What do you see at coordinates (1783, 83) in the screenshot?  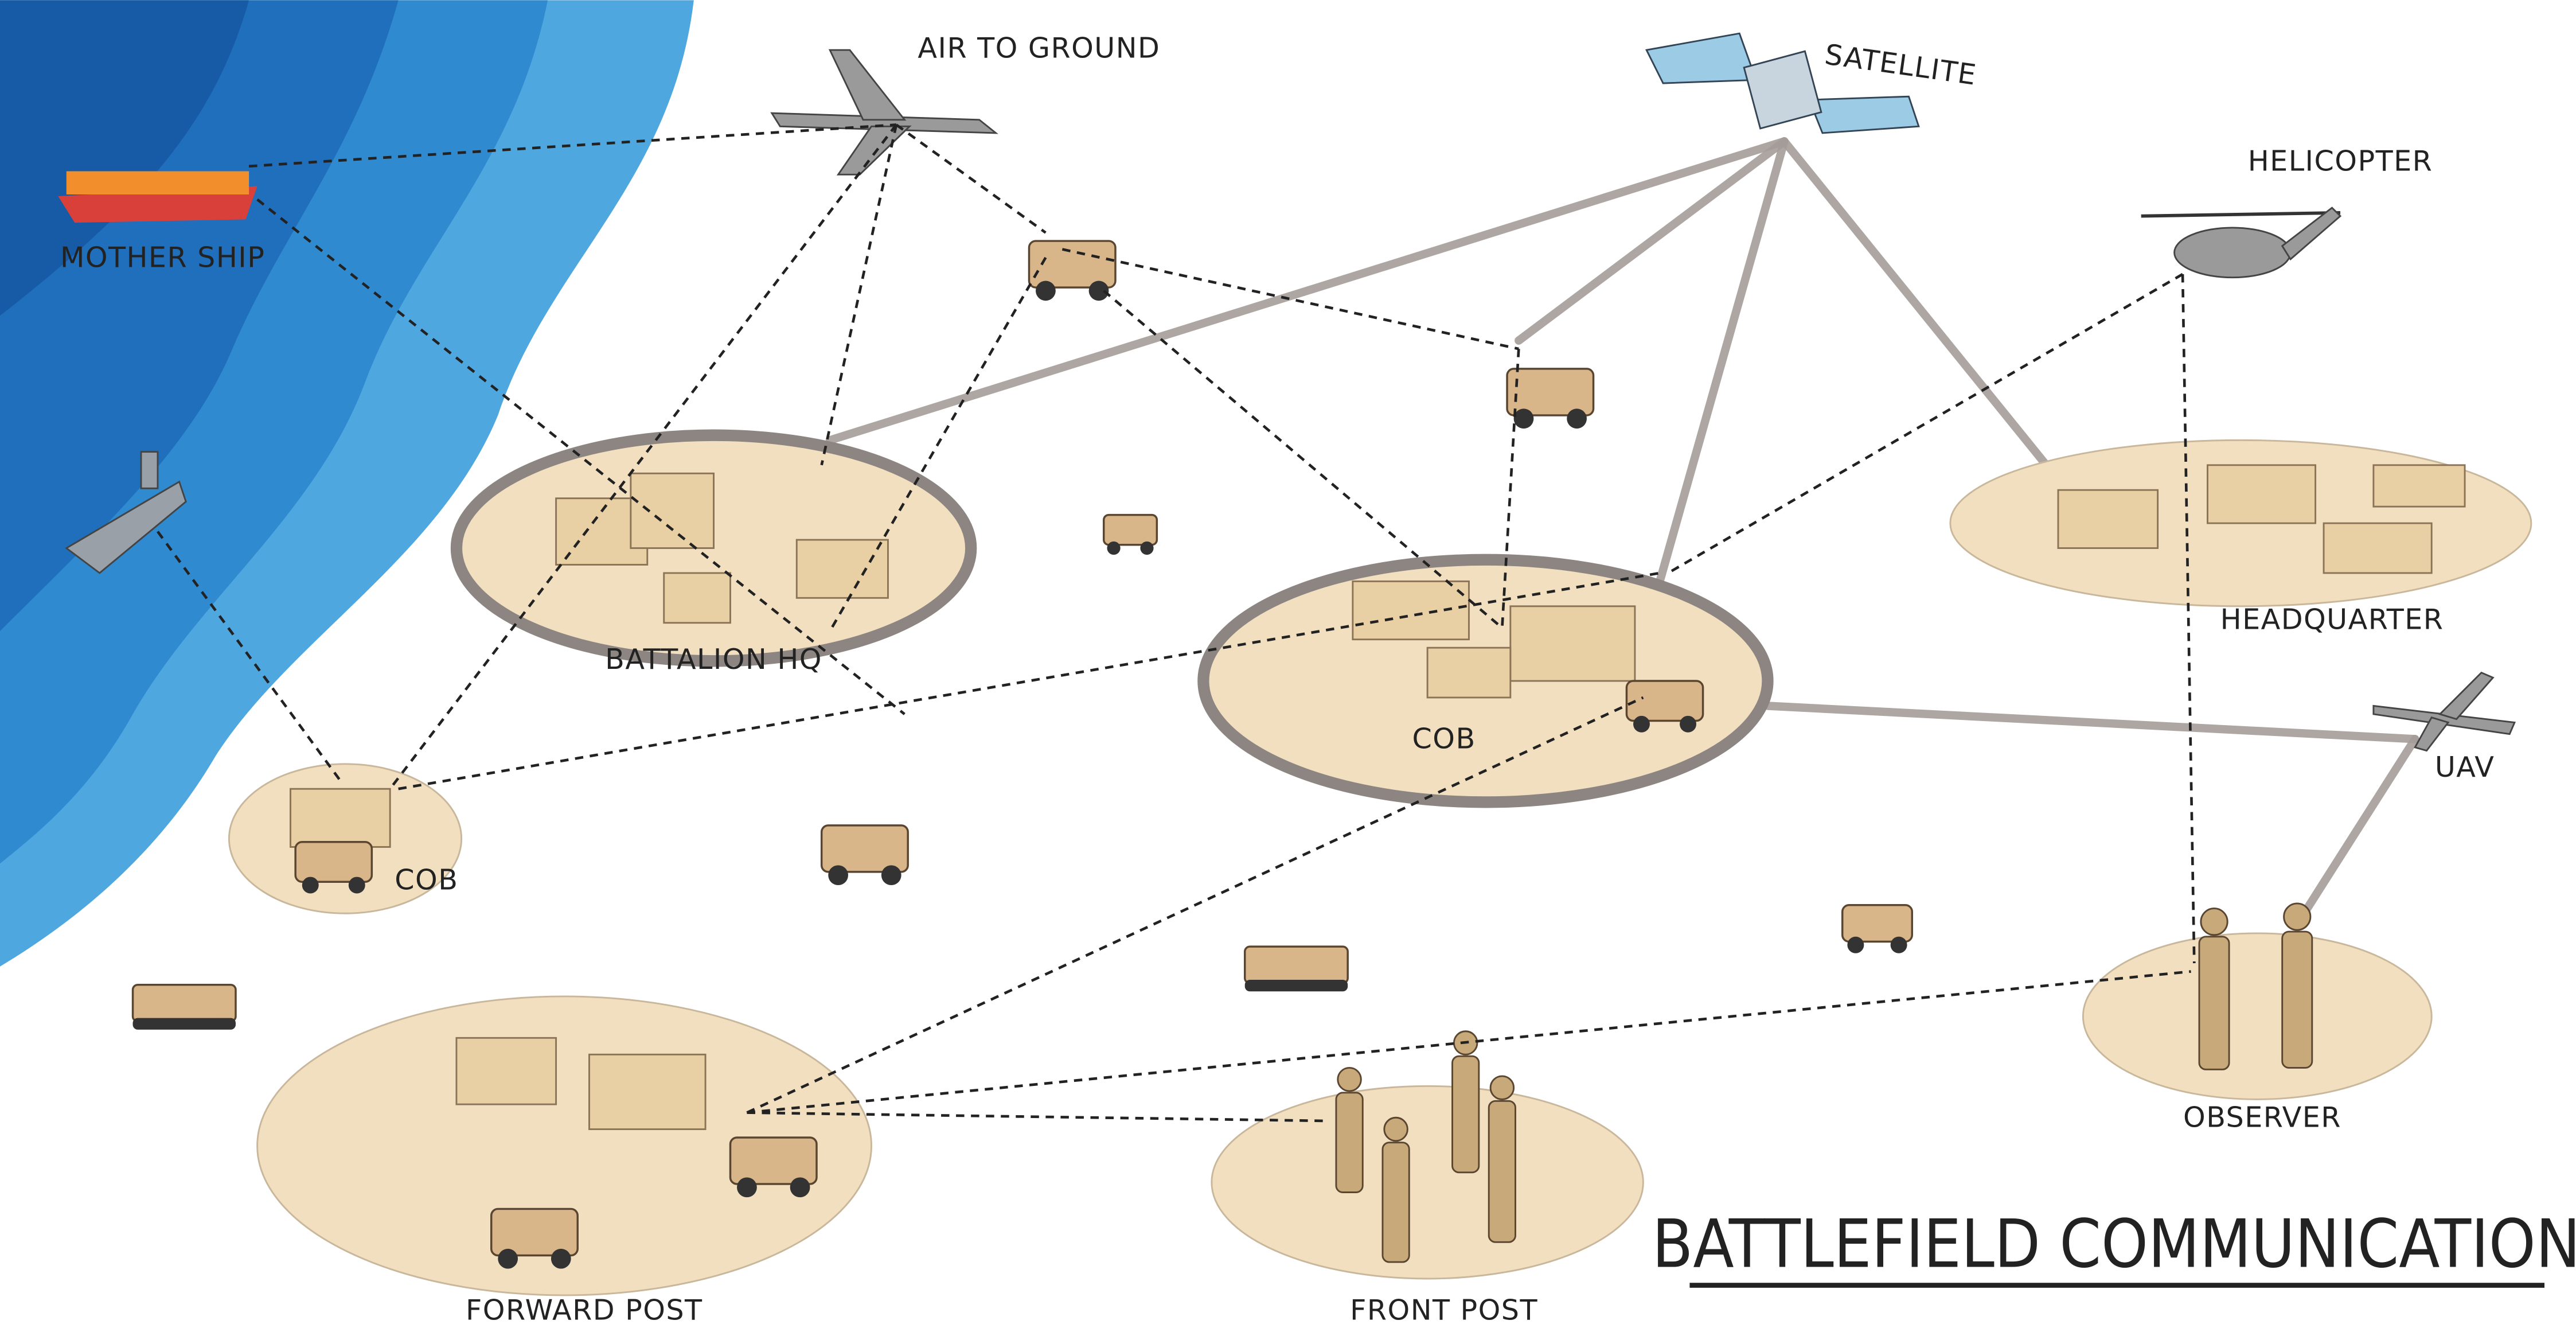 I see `satellite-icon` at bounding box center [1783, 83].